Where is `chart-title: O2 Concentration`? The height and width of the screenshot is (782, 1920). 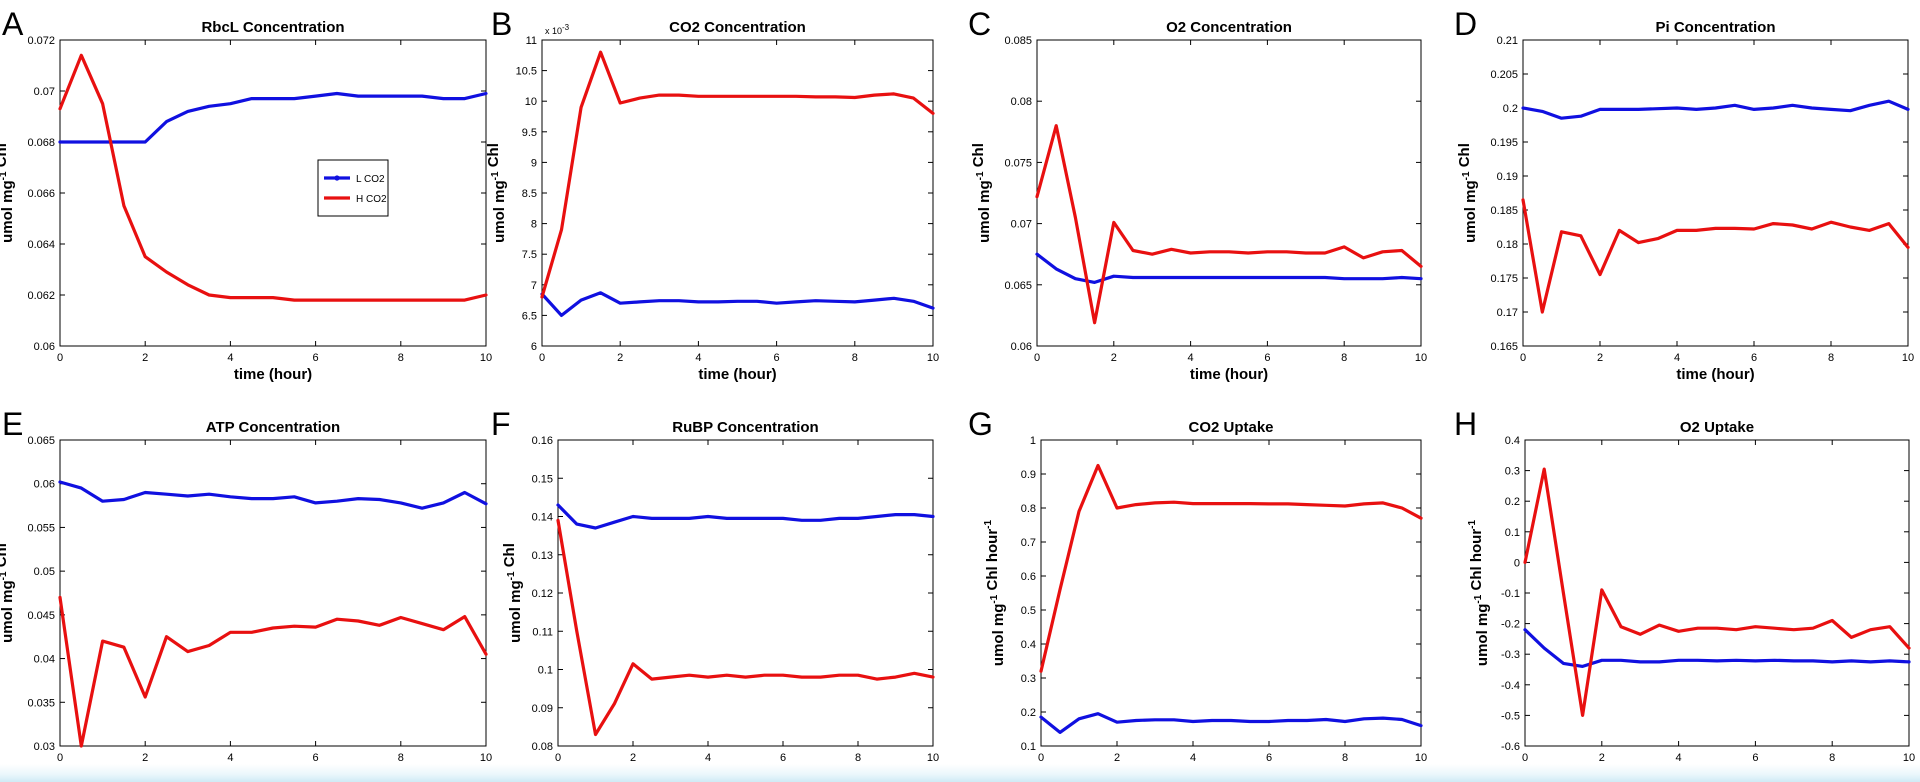 chart-title: O2 Concentration is located at coordinates (1229, 27).